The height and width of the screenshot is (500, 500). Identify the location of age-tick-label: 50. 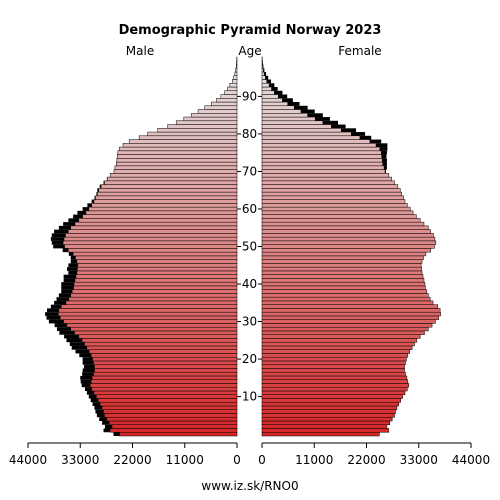
(249, 247).